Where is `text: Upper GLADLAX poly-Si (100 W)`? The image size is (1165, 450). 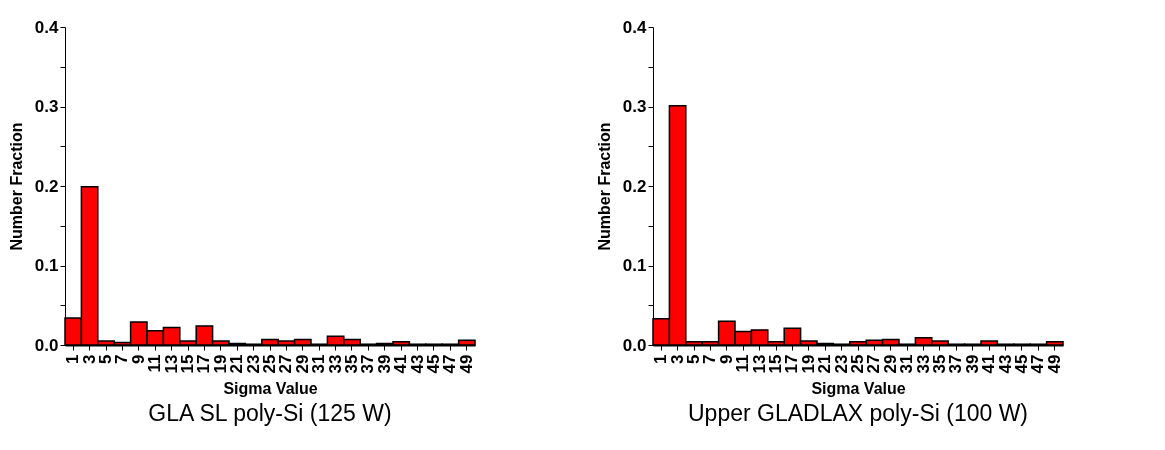 text: Upper GLADLAX poly-Si (100 W) is located at coordinates (858, 412).